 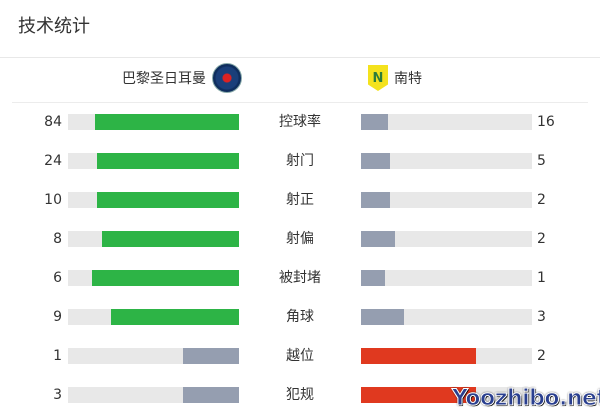 I want to click on stat-row: 84 控球率 16, so click(x=300, y=122).